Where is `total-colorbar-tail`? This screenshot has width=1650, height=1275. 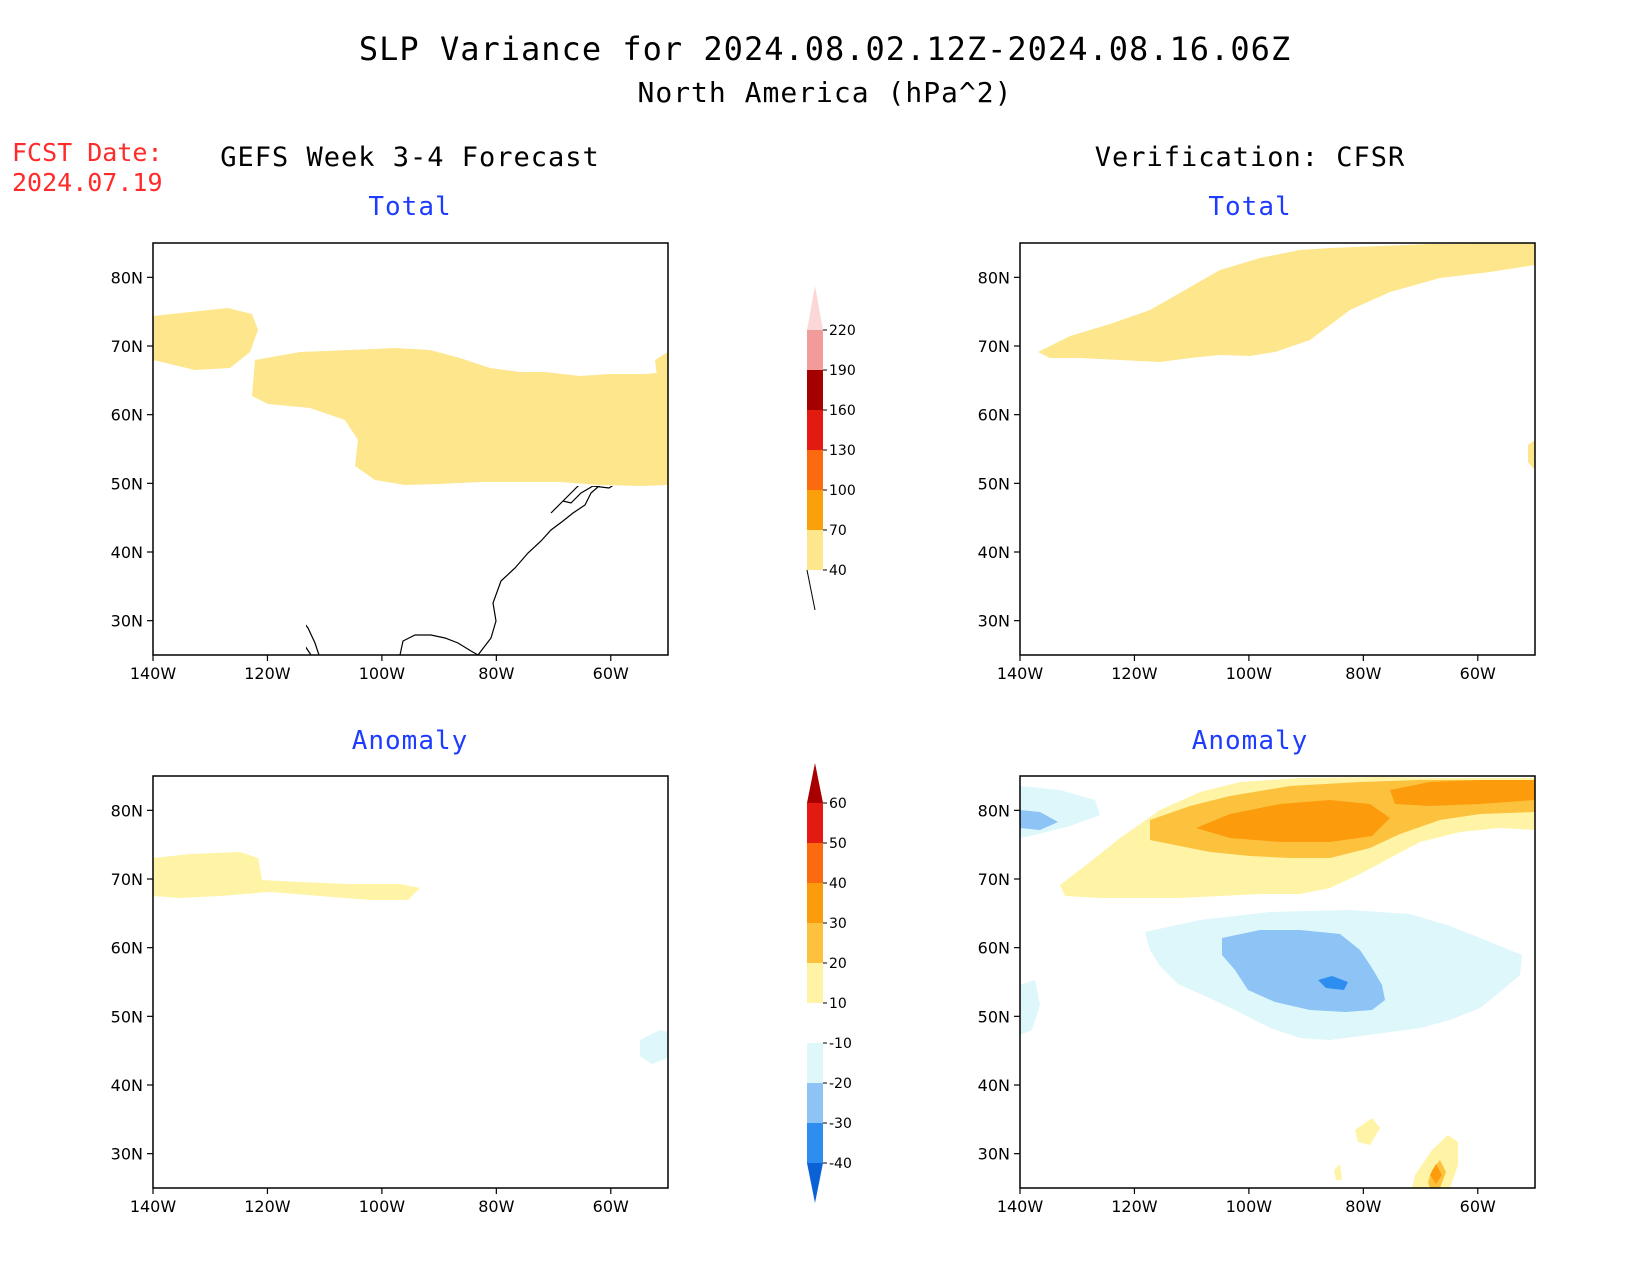
total-colorbar-tail is located at coordinates (811, 590).